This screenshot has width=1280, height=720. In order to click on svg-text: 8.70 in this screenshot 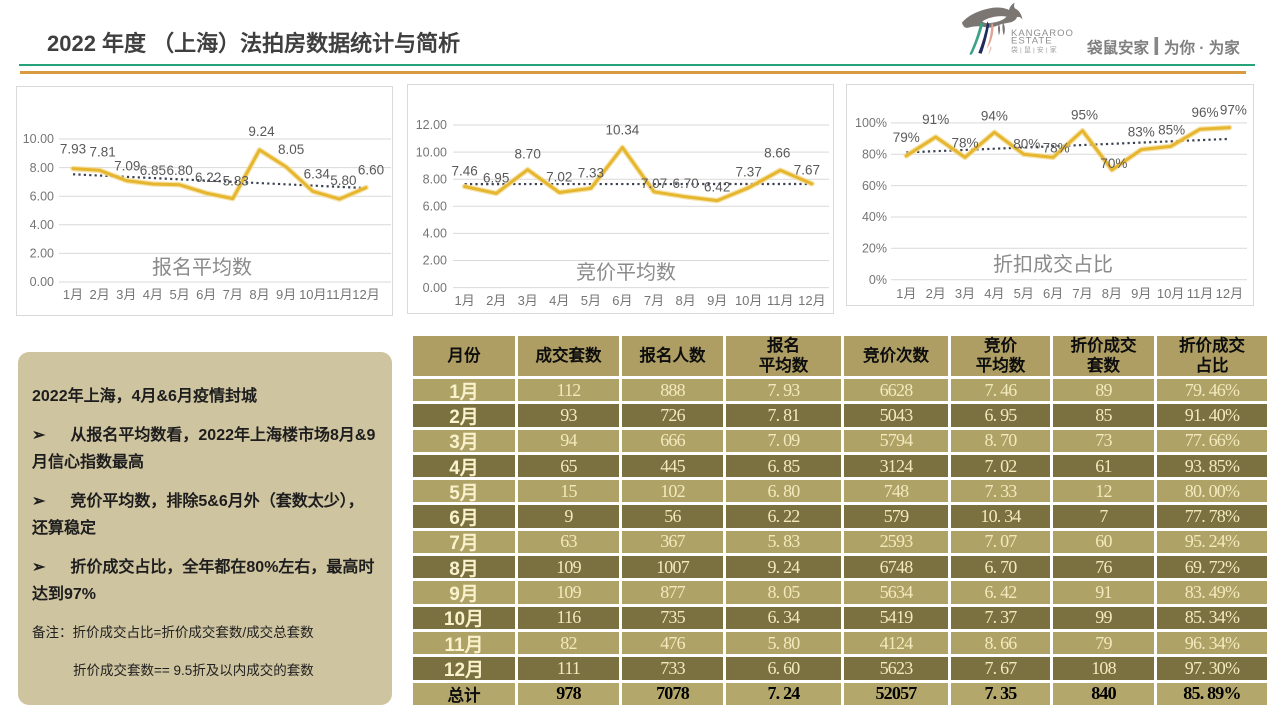, I will do `click(528, 154)`.